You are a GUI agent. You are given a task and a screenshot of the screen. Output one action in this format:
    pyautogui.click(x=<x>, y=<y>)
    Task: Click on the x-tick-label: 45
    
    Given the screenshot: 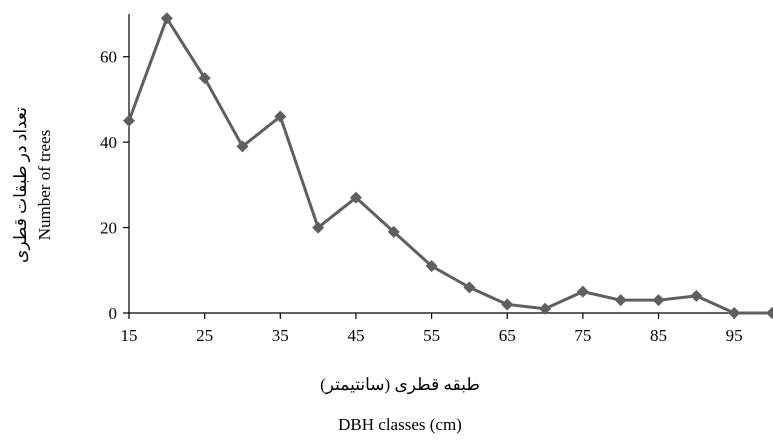 What is the action you would take?
    pyautogui.click(x=355, y=335)
    